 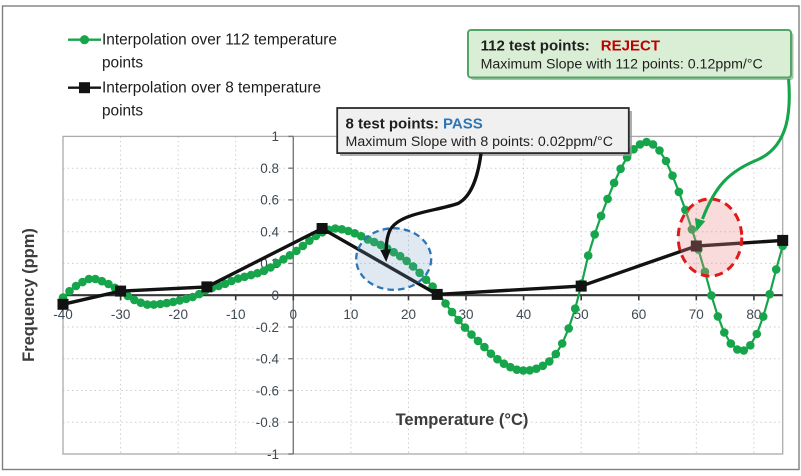 I want to click on svg-text: 0.6, so click(x=269, y=200).